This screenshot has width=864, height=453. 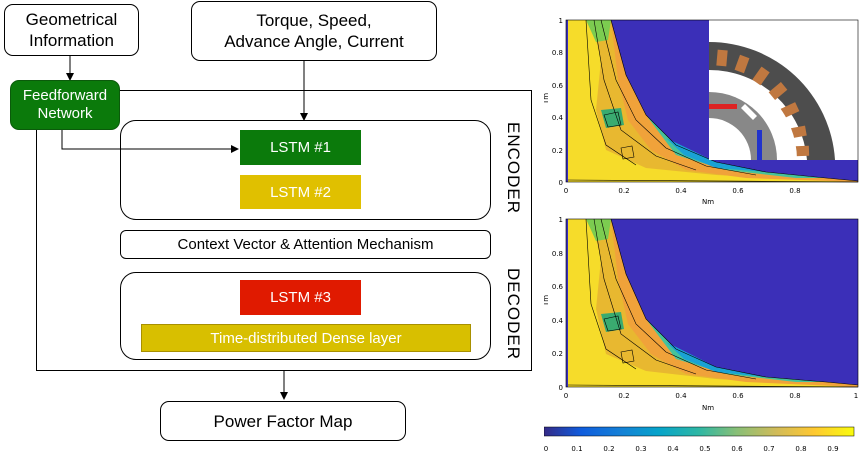 I want to click on context-attention-box: Context Vector & Attention Mechanism, so click(x=305, y=244).